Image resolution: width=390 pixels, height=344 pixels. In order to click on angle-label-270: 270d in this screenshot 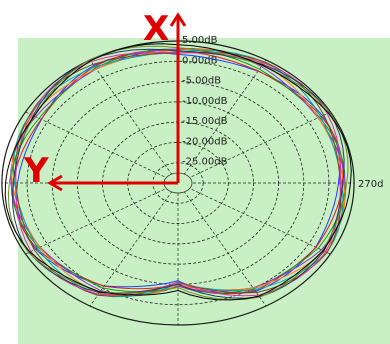, I will do `click(370, 184)`.